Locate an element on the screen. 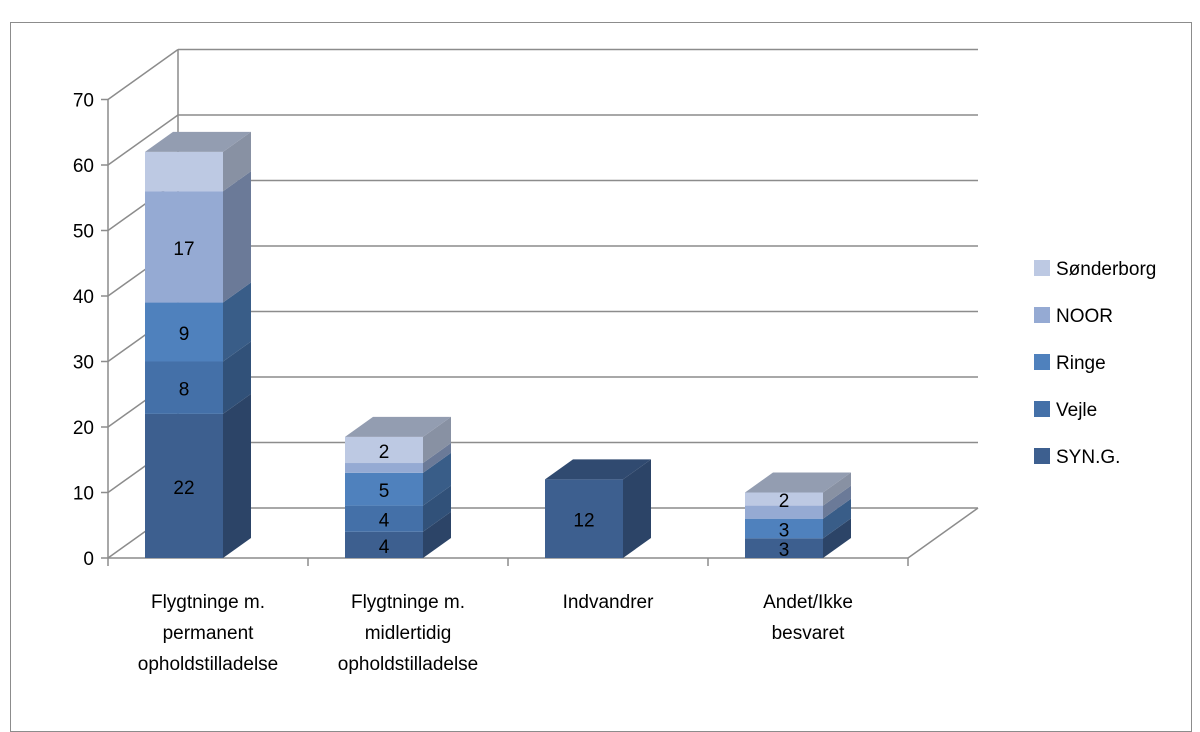 This screenshot has height=732, width=1200. bar-segment: 5 is located at coordinates (398, 479).